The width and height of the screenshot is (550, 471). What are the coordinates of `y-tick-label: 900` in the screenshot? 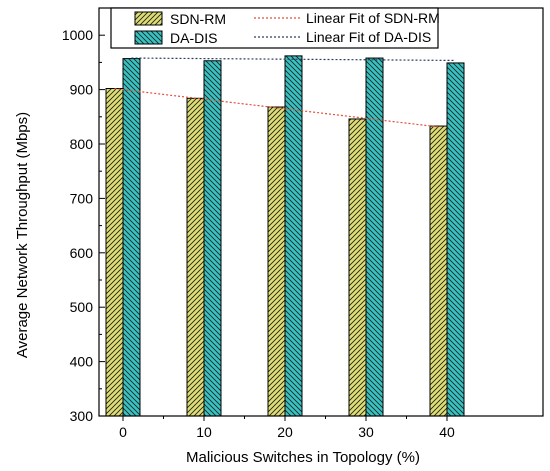 It's located at (82, 90).